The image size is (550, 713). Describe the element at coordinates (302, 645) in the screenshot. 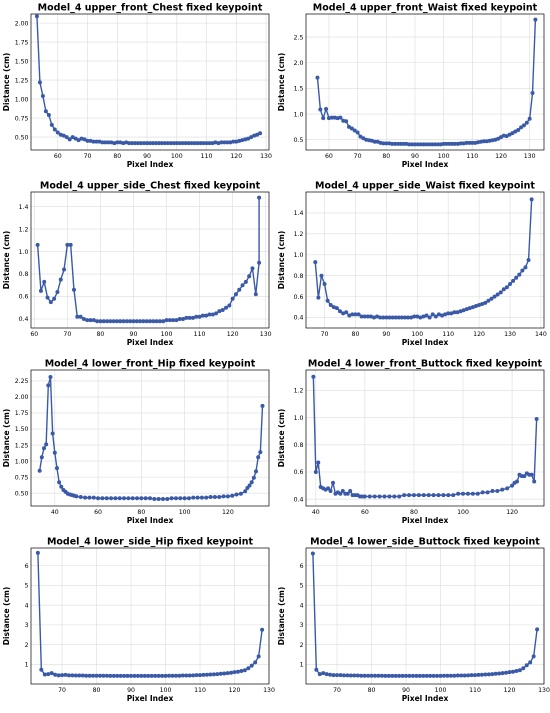

I see `y-tick-label: 2` at that location.